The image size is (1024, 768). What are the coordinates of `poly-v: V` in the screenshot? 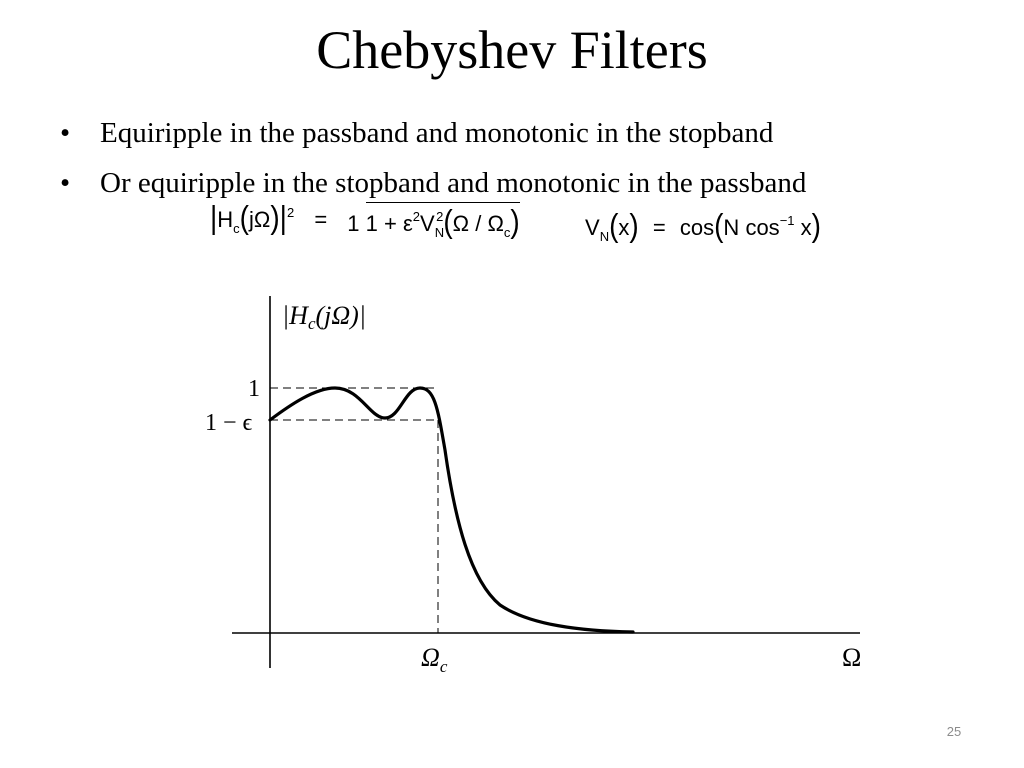 It's located at (592, 227).